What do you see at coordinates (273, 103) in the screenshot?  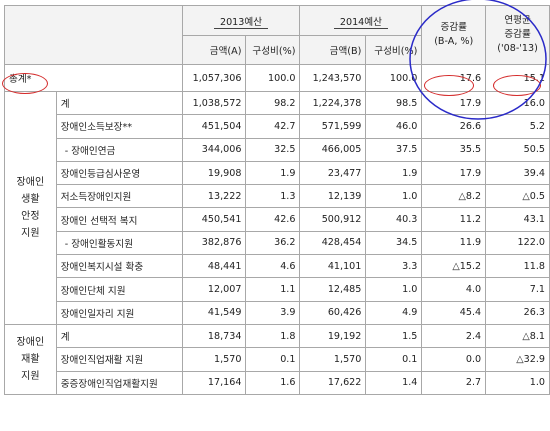 I see `share-a: 98.2` at bounding box center [273, 103].